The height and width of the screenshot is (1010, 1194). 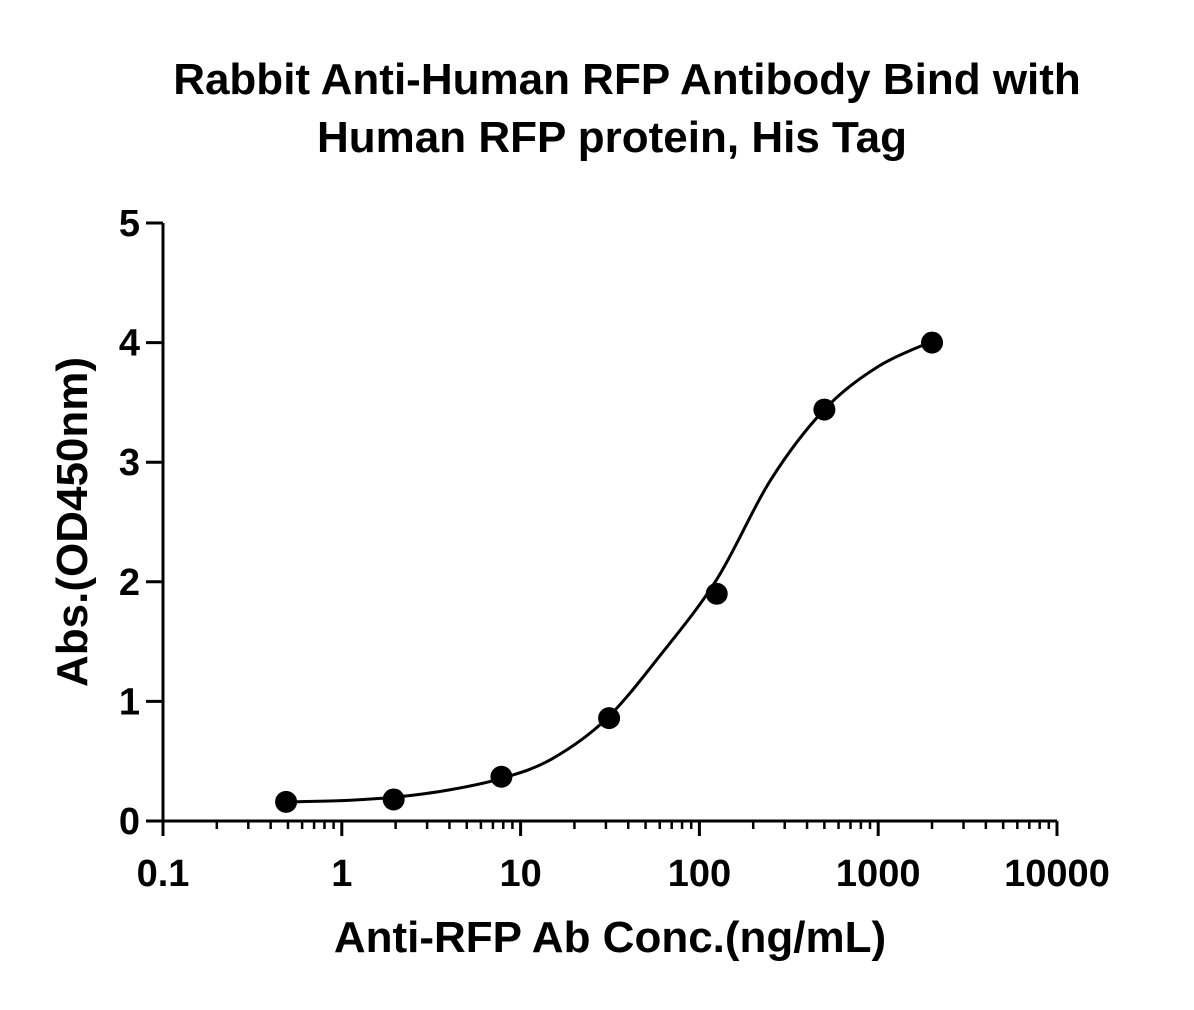 What do you see at coordinates (129, 344) in the screenshot?
I see `y-tick-label: 4` at bounding box center [129, 344].